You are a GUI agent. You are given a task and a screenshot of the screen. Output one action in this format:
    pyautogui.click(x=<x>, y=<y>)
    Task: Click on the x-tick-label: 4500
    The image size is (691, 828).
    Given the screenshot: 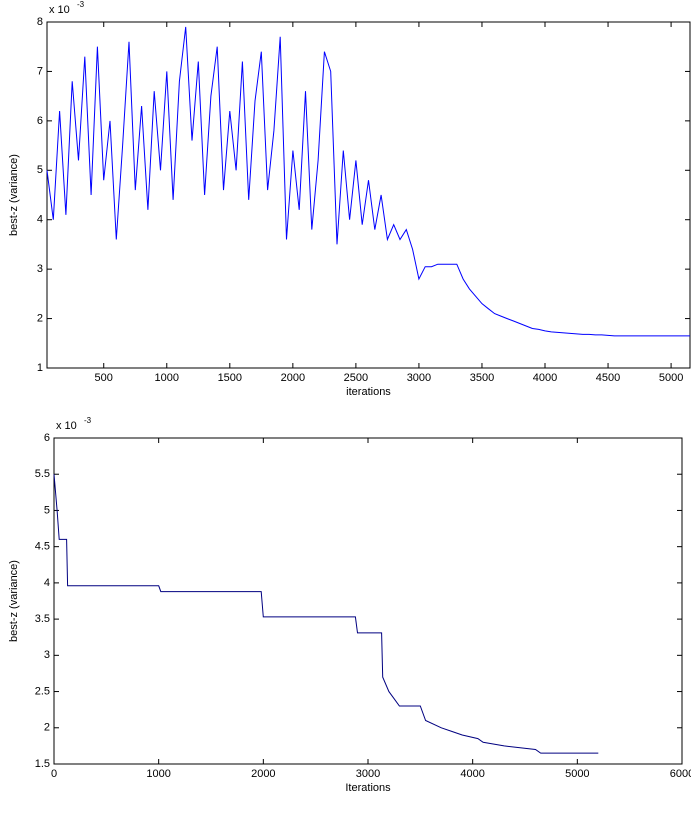 What is the action you would take?
    pyautogui.click(x=608, y=378)
    